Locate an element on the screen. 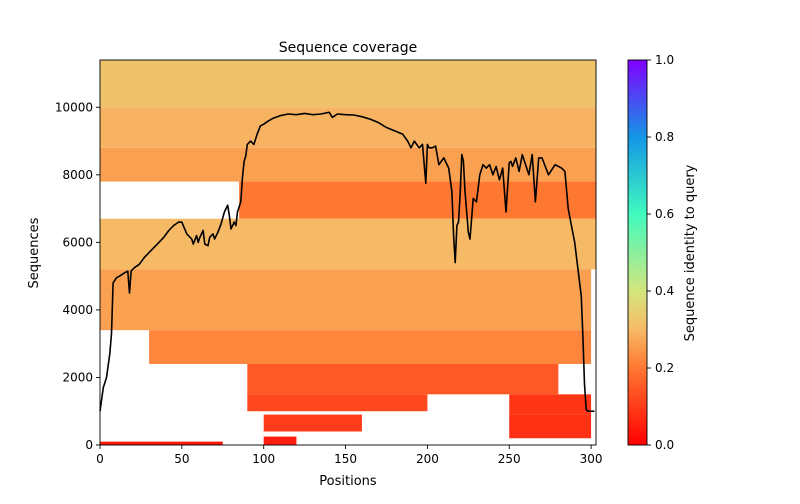 Image resolution: width=800 pixels, height=504 pixels. y-tick-label: 6000 is located at coordinates (77, 242).